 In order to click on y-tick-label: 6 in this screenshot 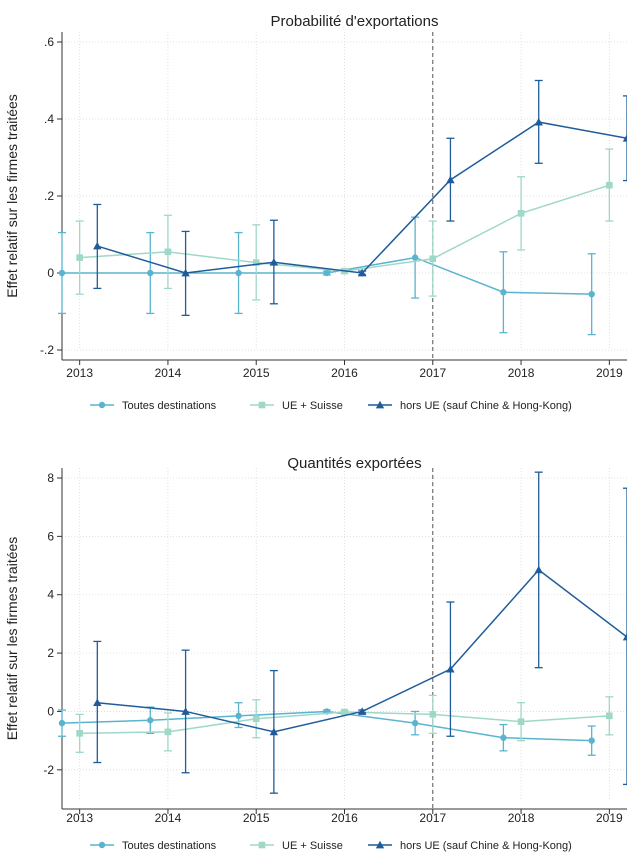, I will do `click(50, 536)`.